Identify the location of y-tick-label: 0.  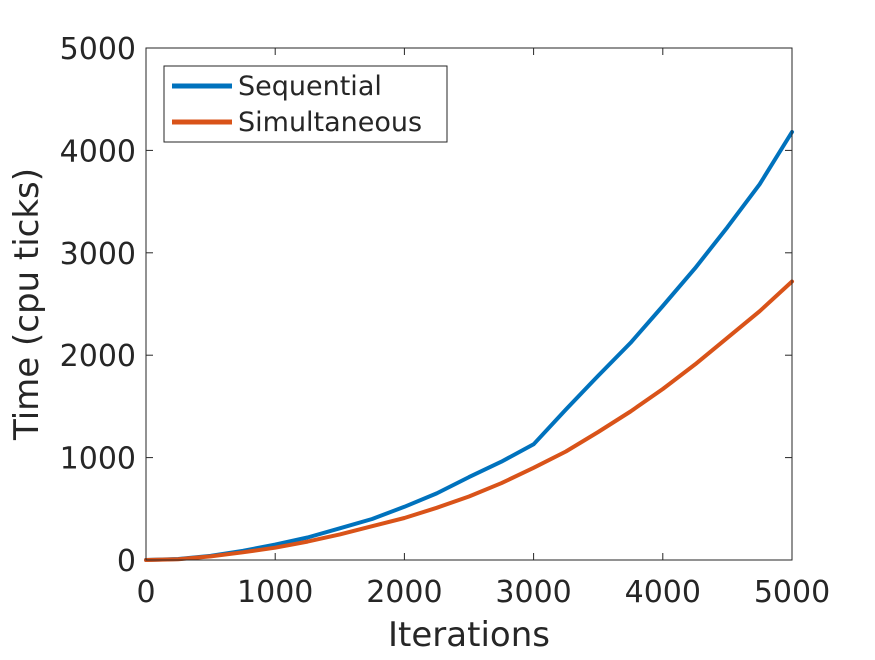
(126, 561).